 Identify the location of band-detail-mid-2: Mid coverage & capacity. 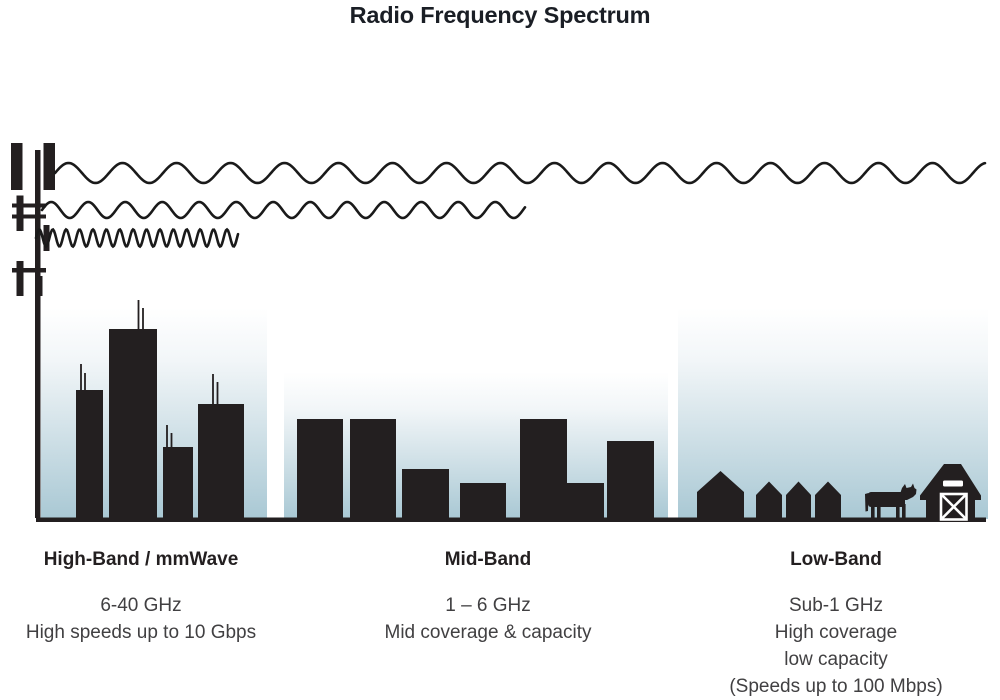
(488, 632).